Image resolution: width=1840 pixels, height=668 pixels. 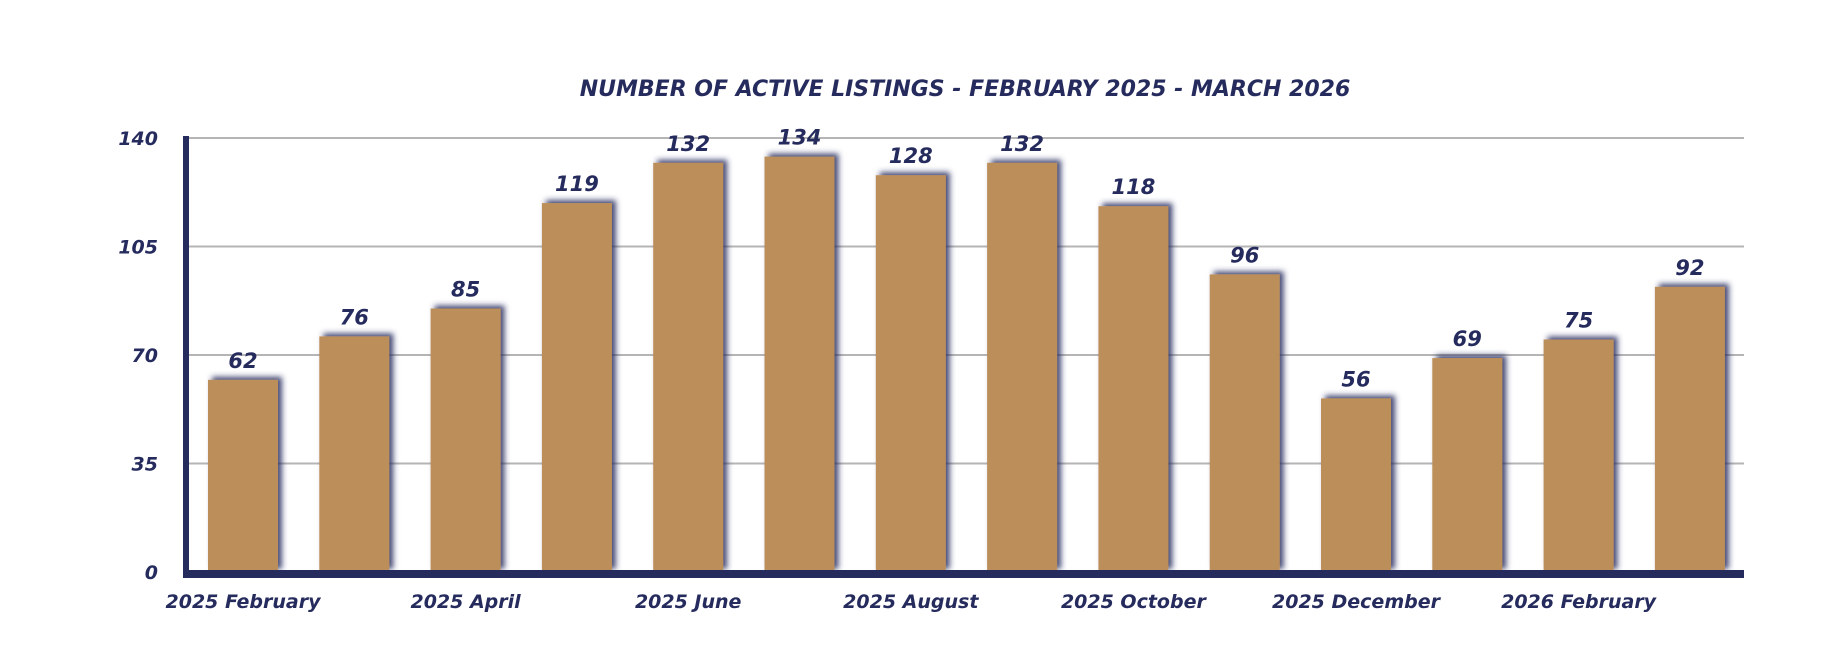 I want to click on x-tick-label: 2025 December, so click(x=1357, y=602).